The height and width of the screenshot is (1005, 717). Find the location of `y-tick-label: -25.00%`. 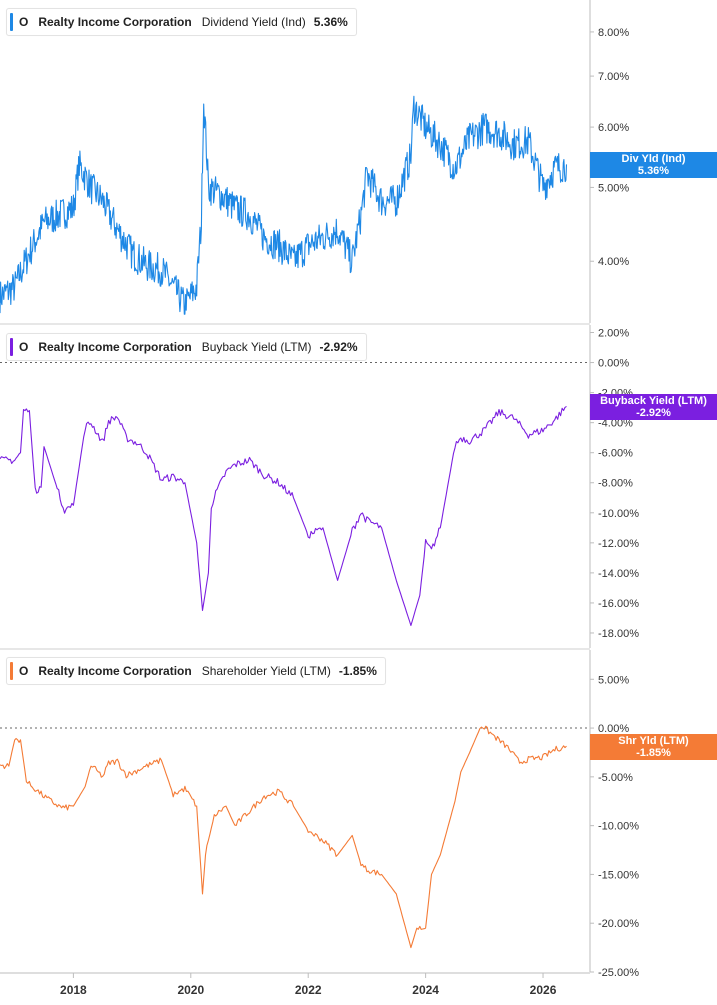

y-tick-label: -25.00% is located at coordinates (618, 973).